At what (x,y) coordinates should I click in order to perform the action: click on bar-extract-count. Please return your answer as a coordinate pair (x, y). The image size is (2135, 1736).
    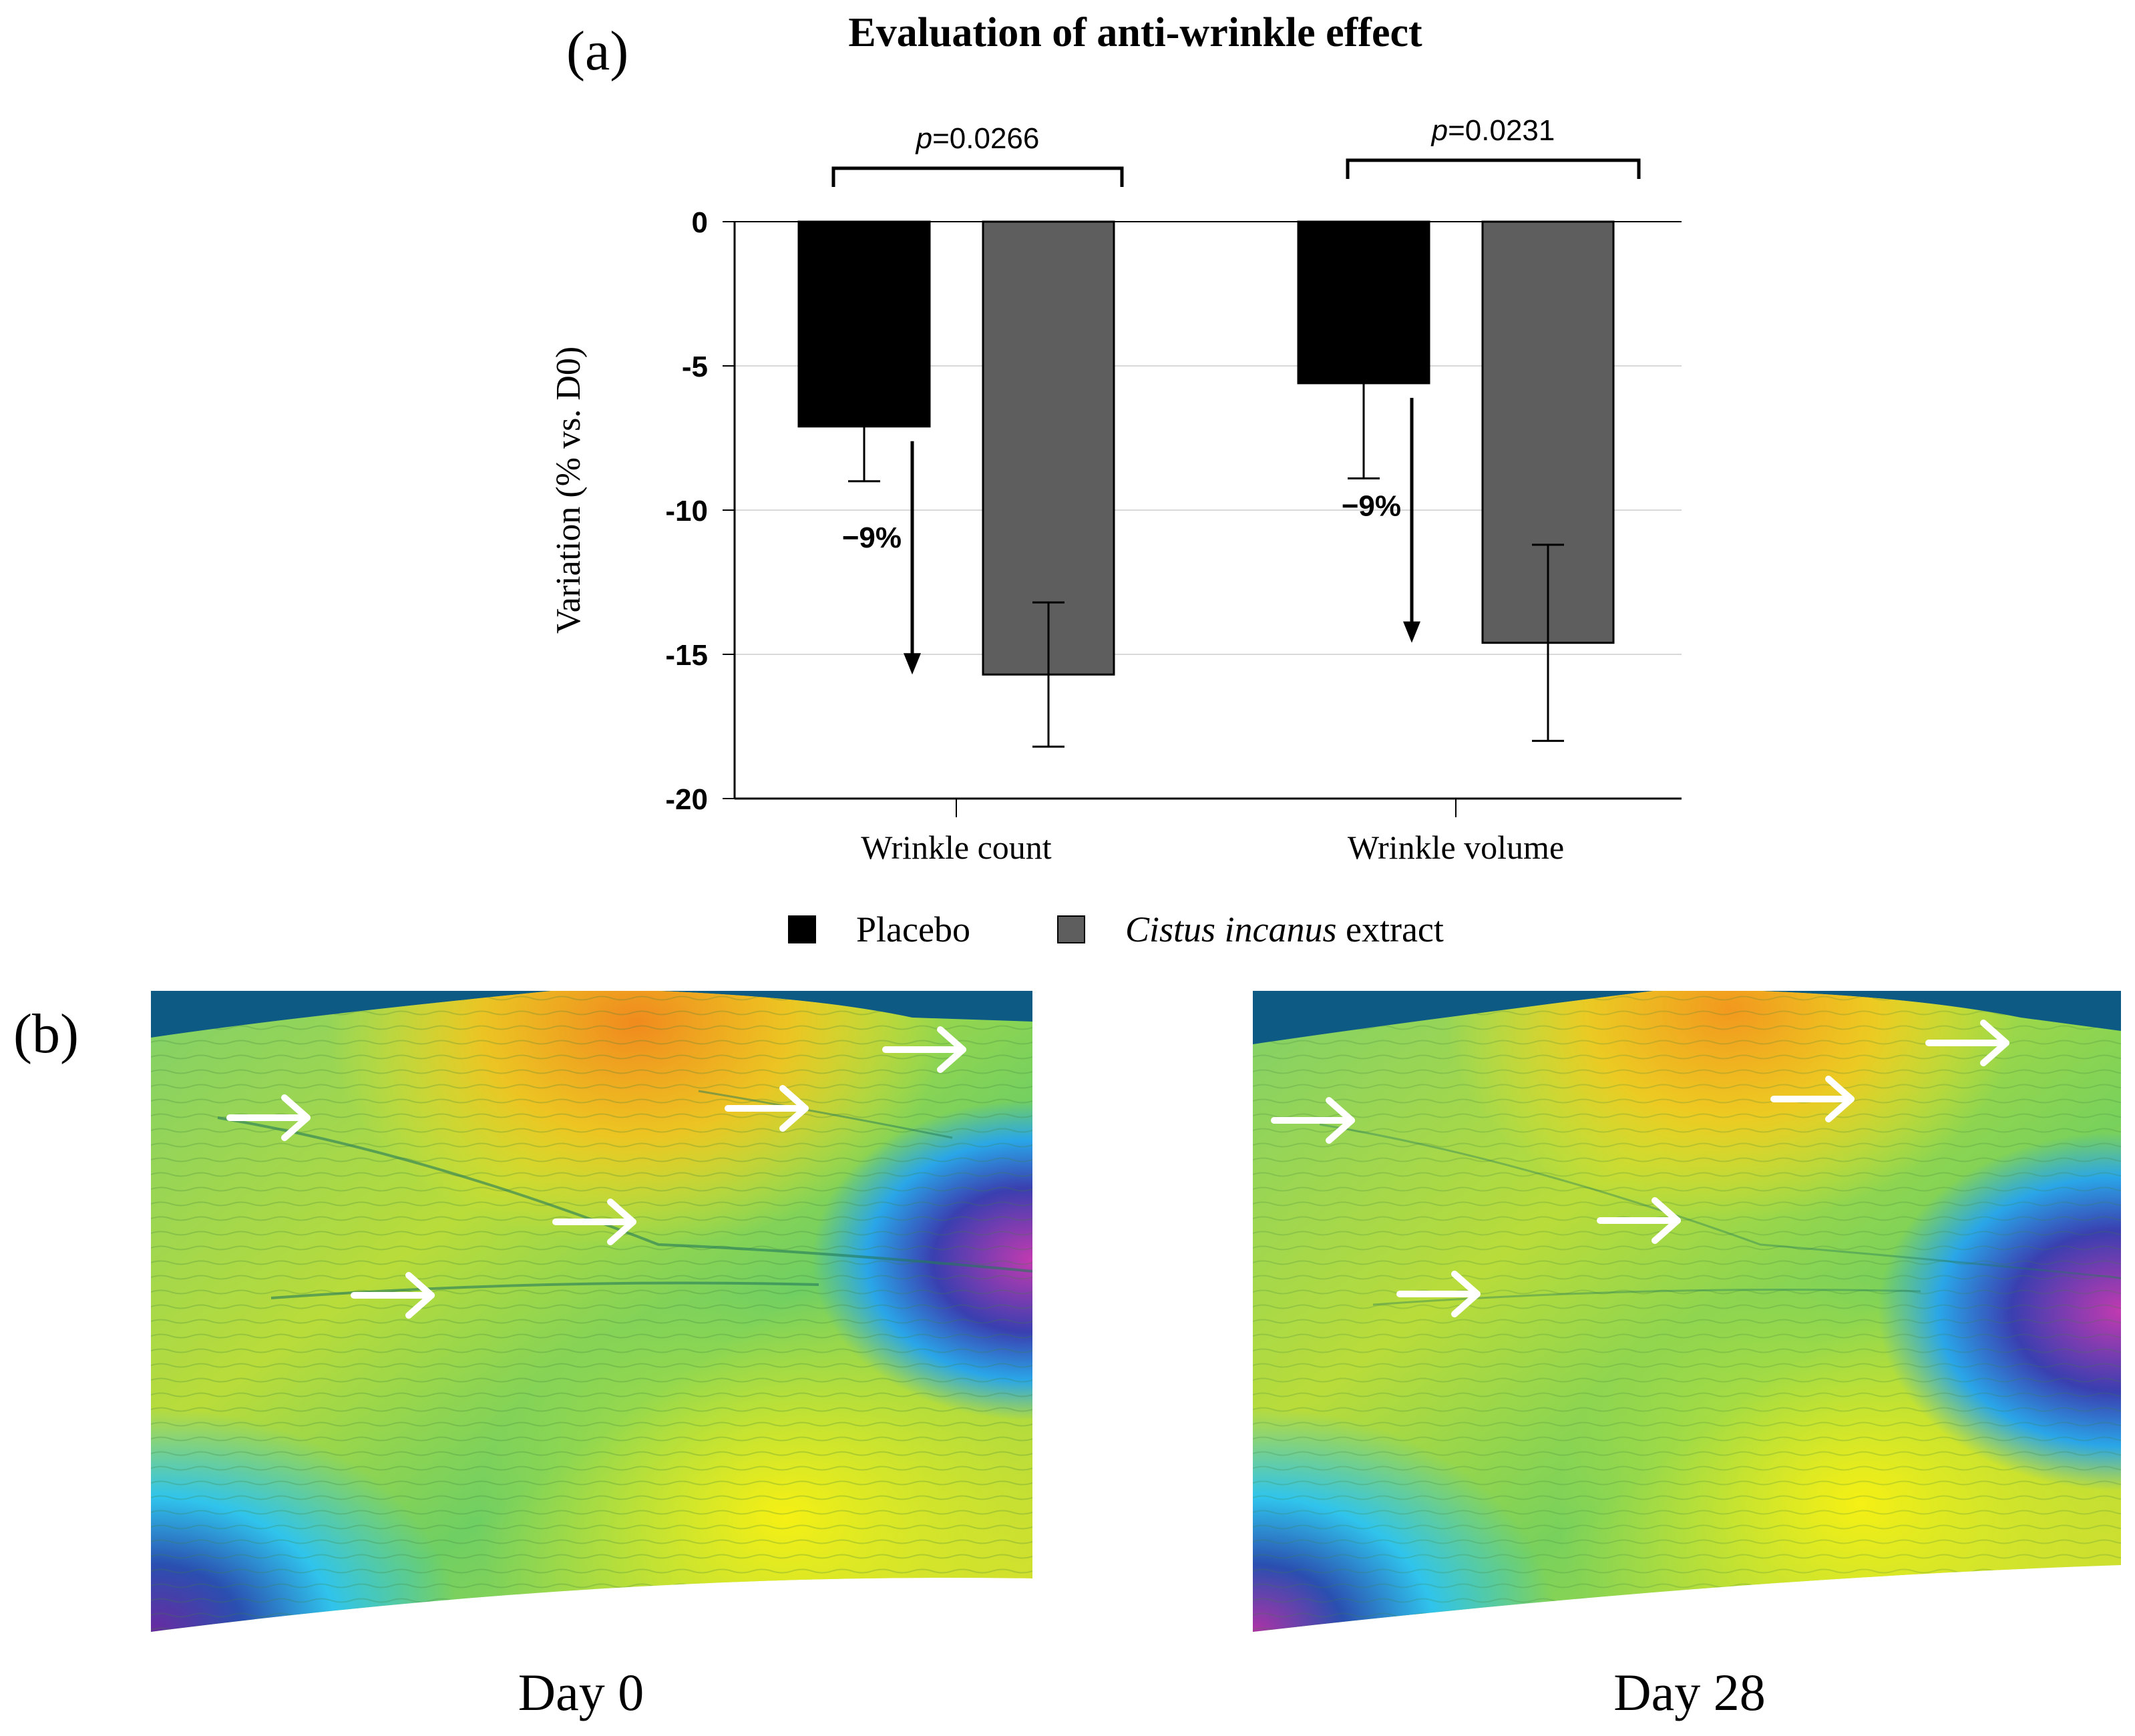
    Looking at the image, I should click on (1048, 448).